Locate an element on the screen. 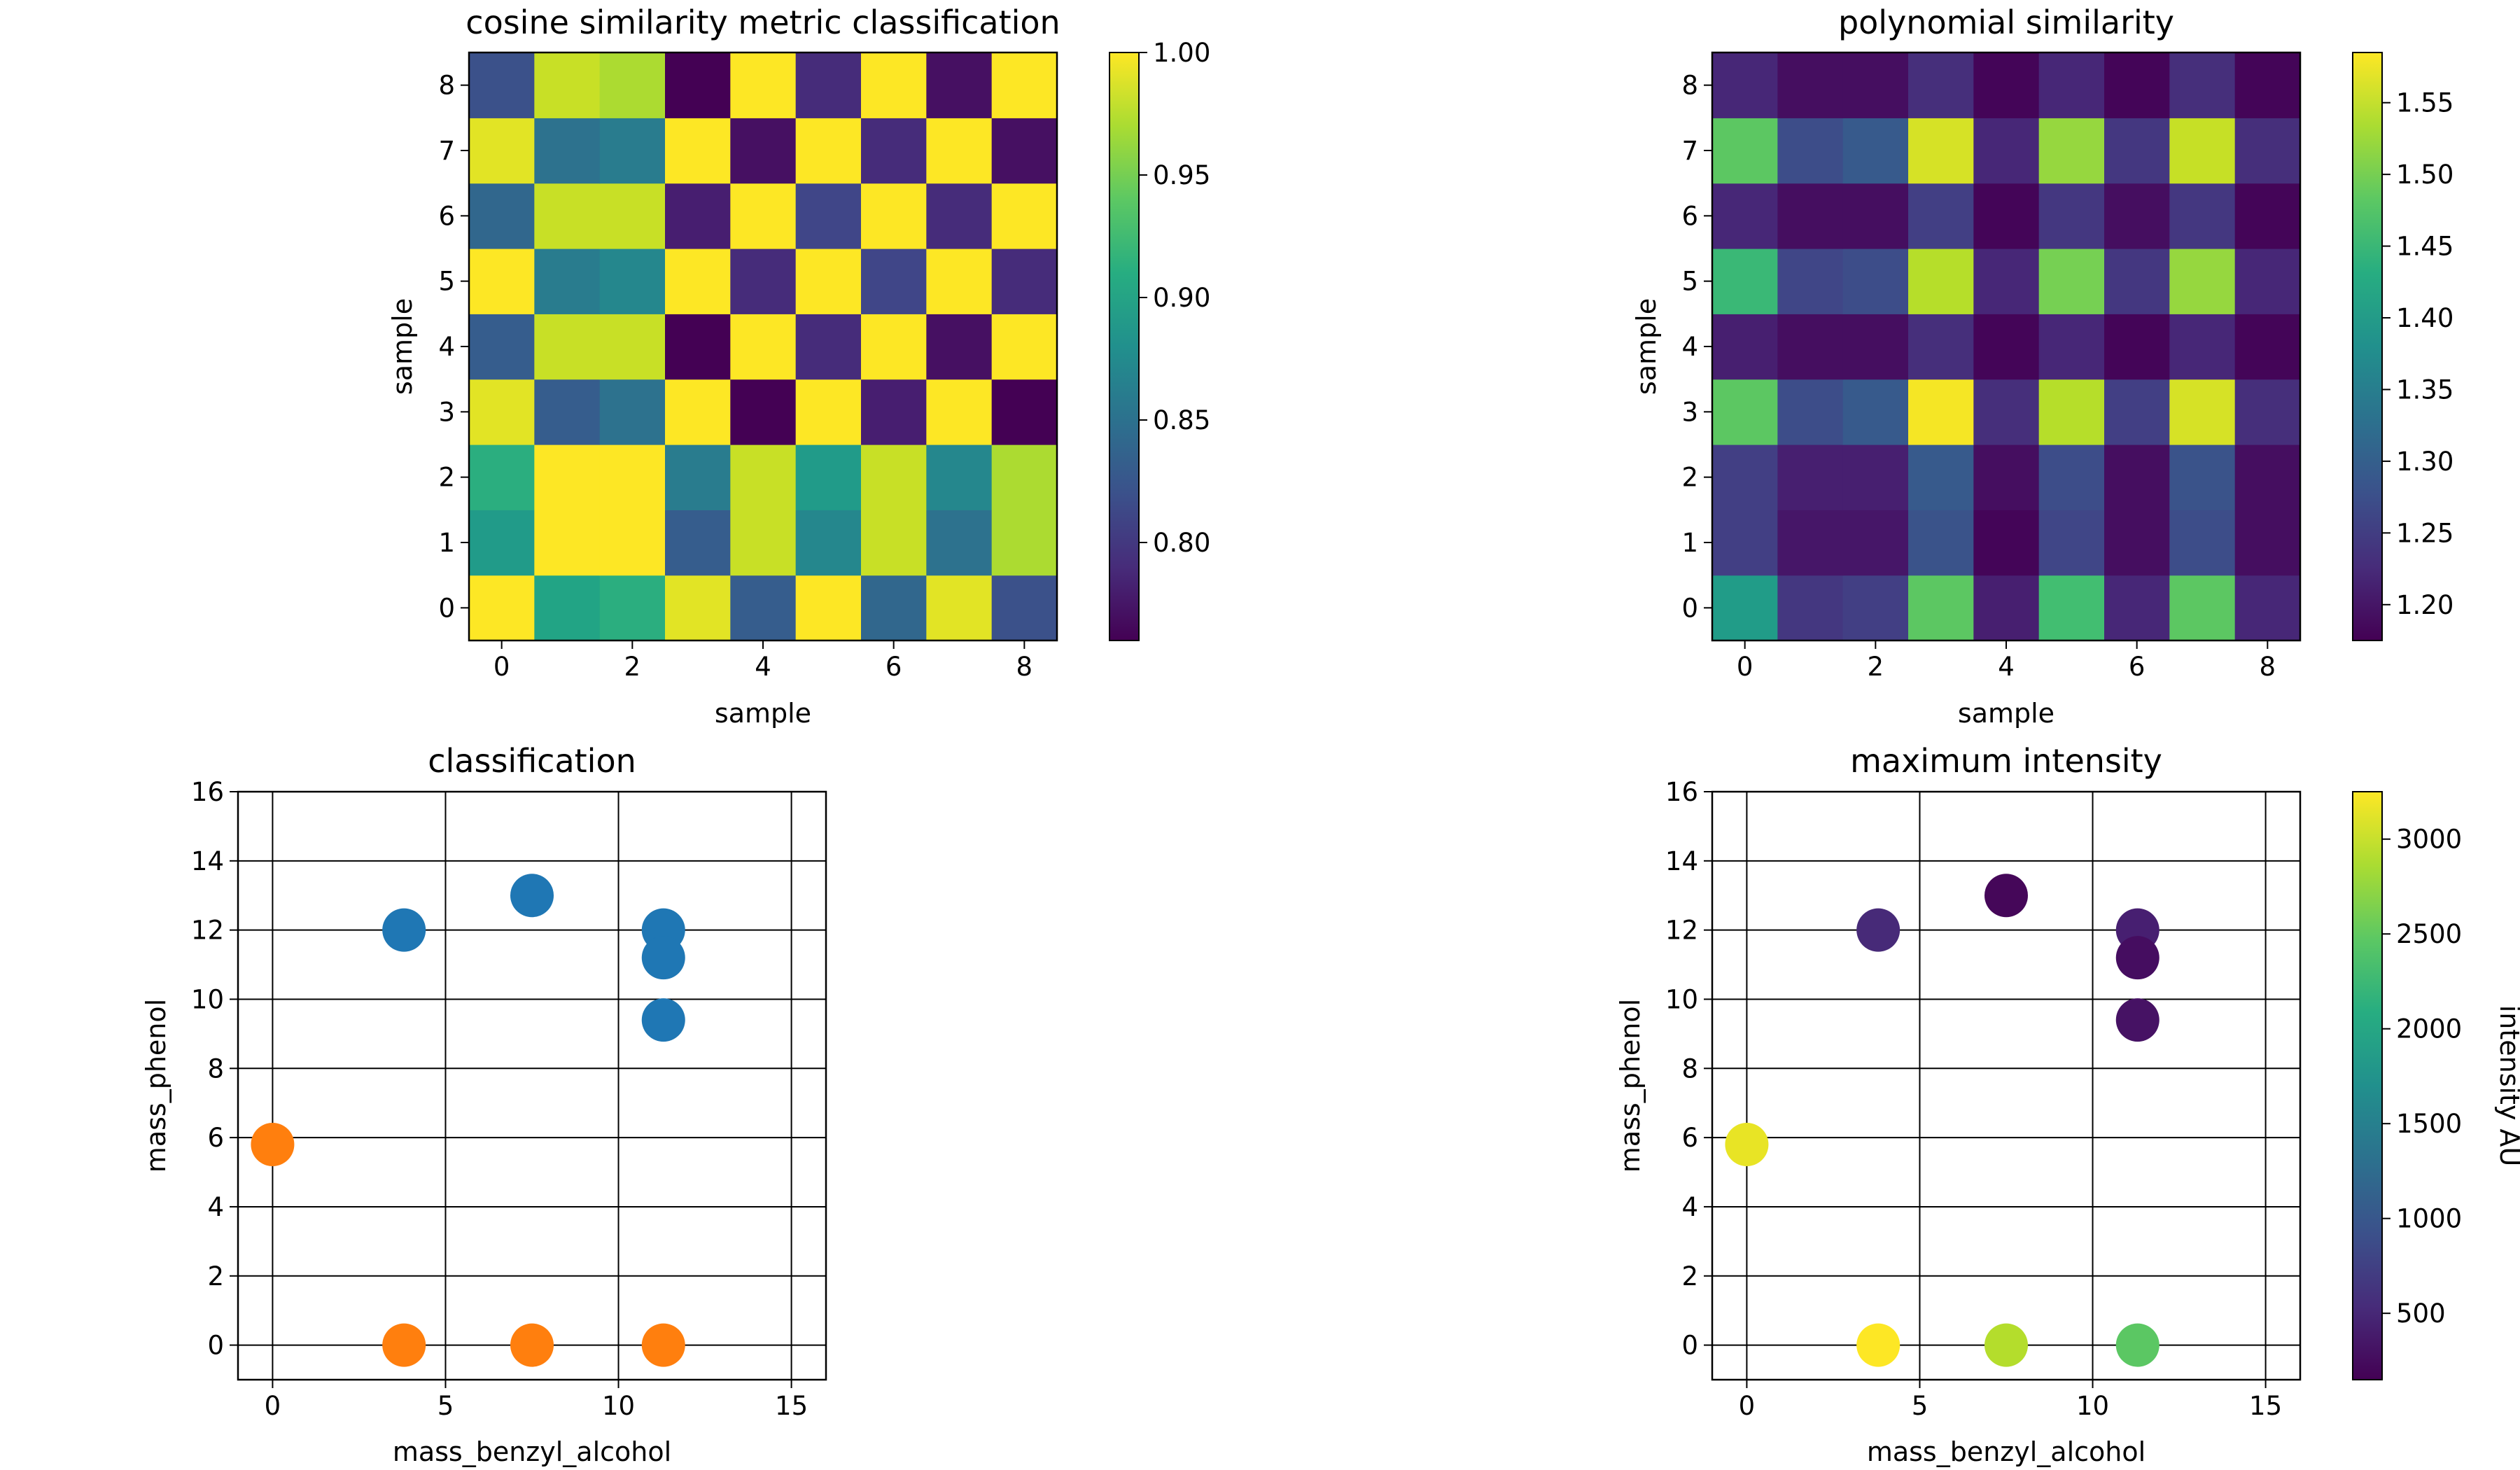 This screenshot has height=1470, width=2520. y-tick-label: 3 is located at coordinates (446, 412).